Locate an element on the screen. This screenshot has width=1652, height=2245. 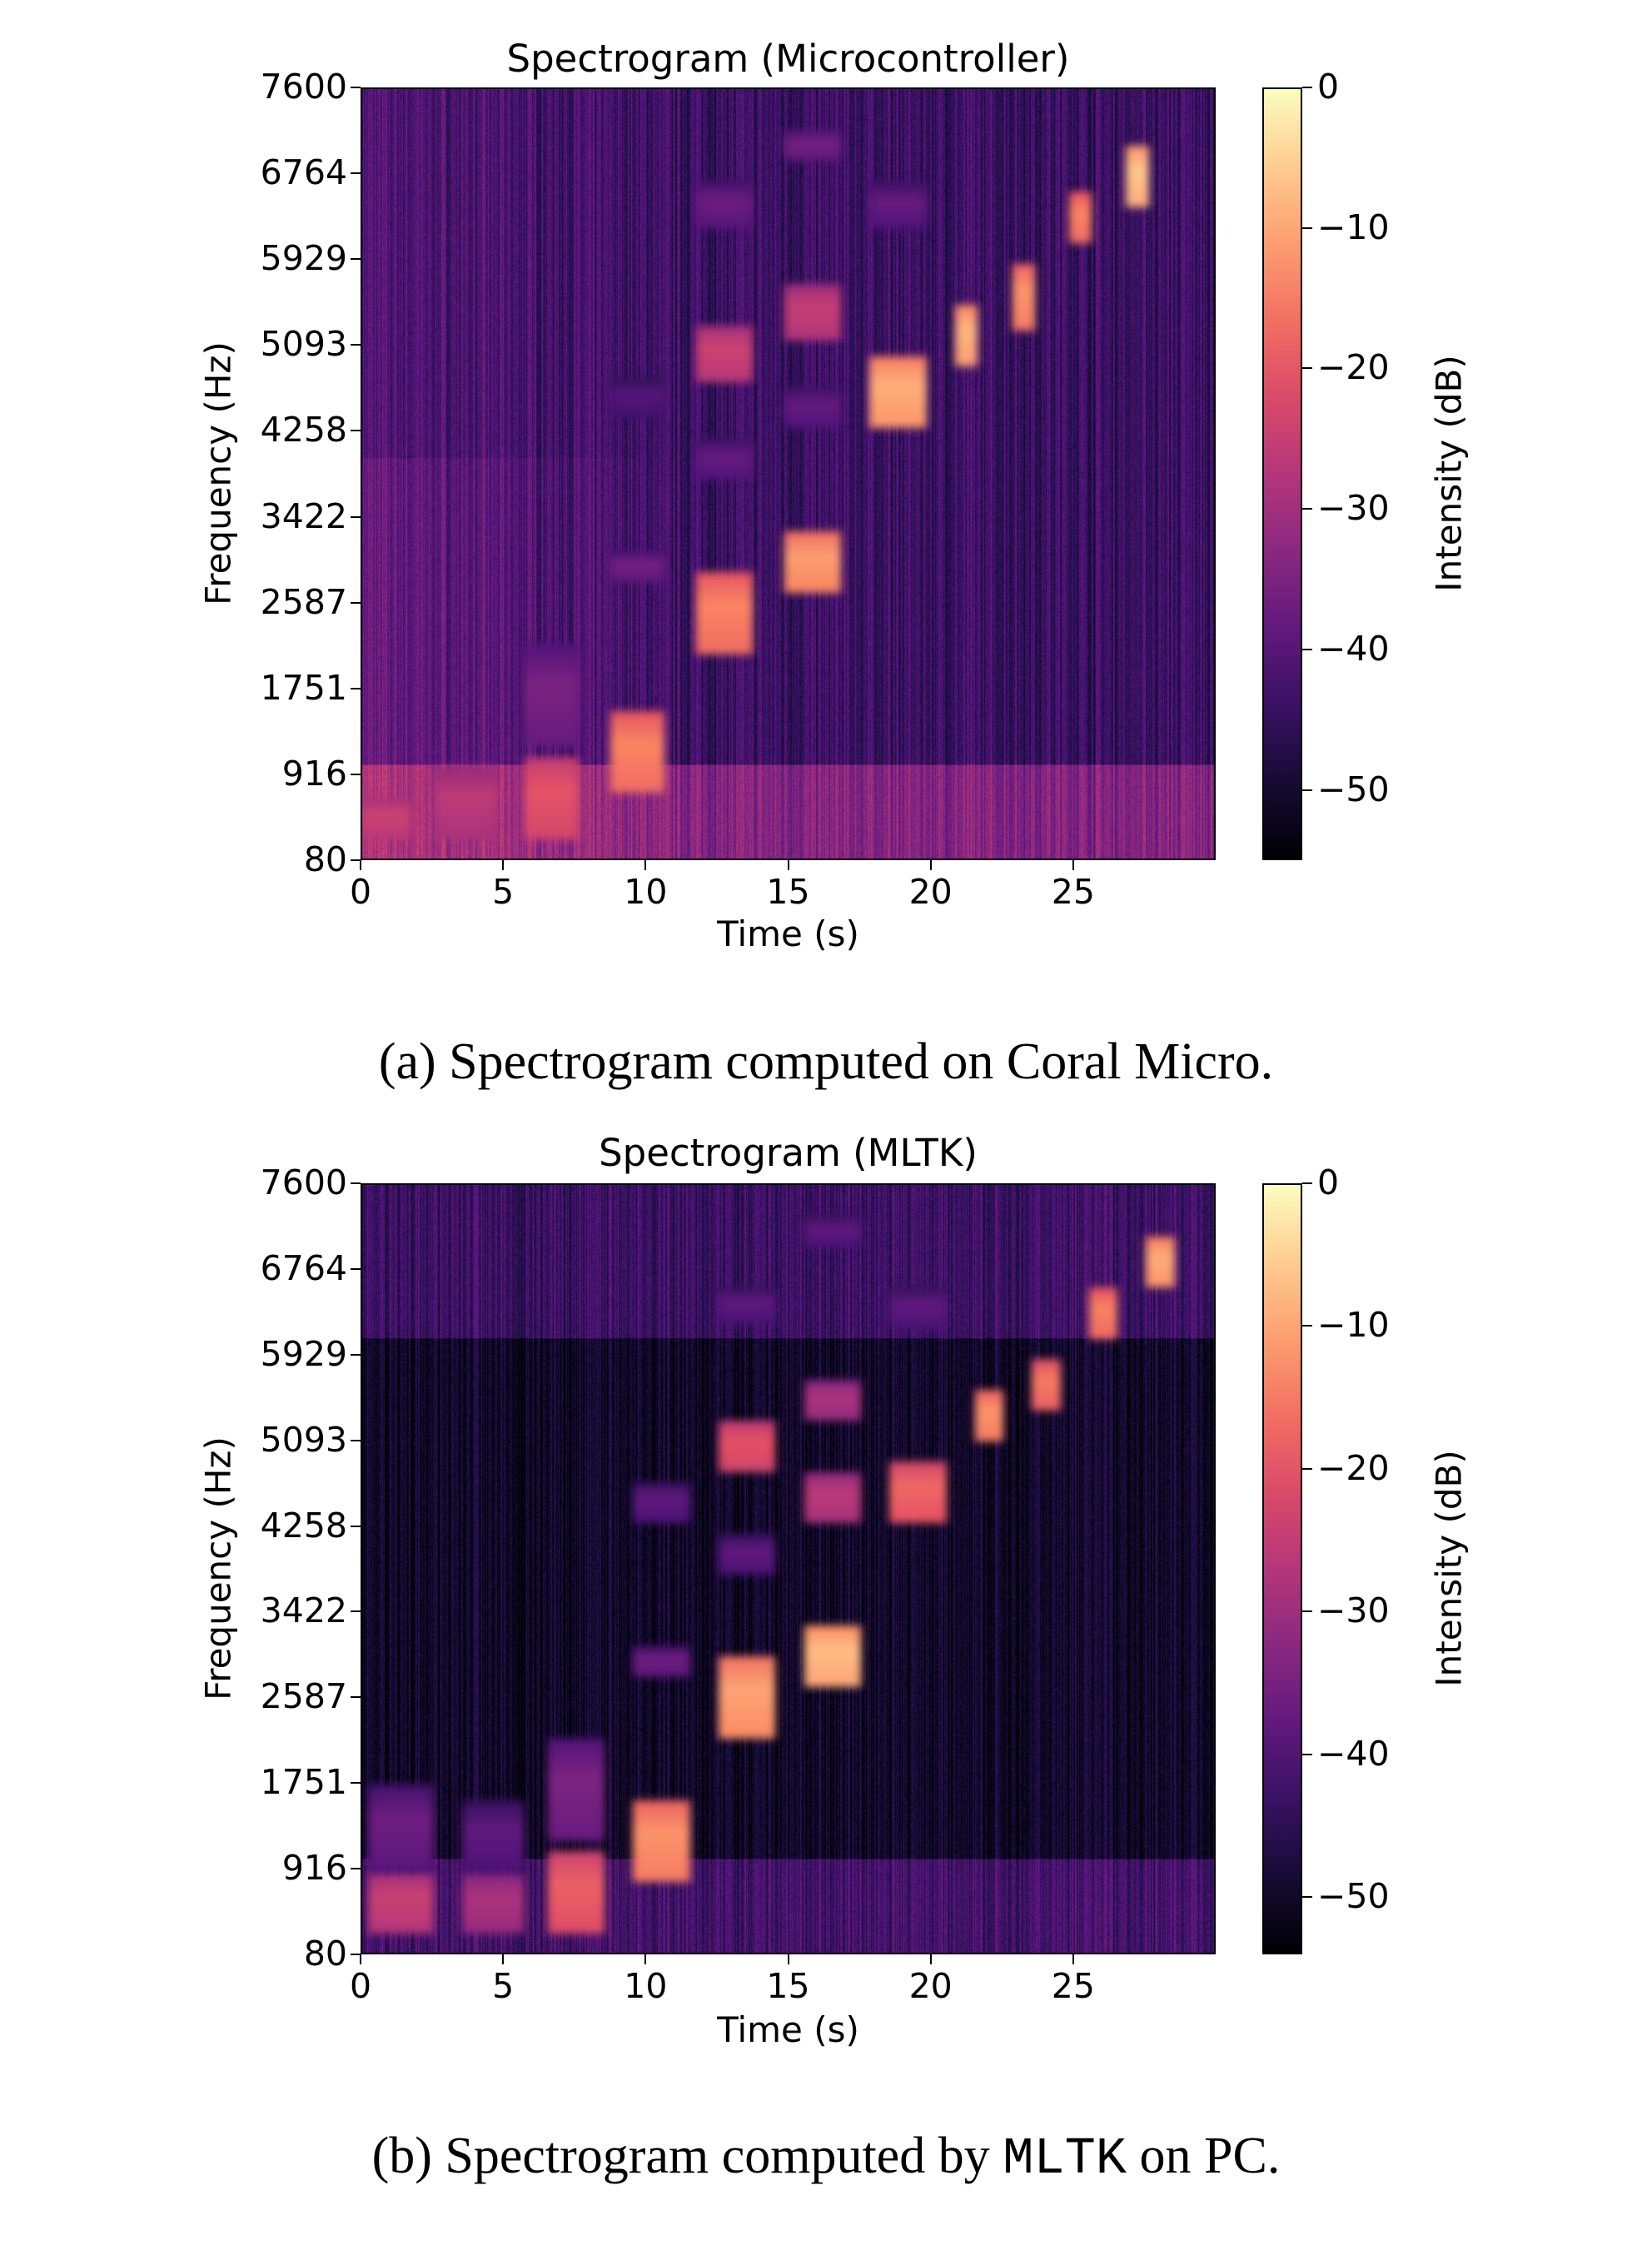
colorbar-tick-label: −50 is located at coordinates (1353, 1896).